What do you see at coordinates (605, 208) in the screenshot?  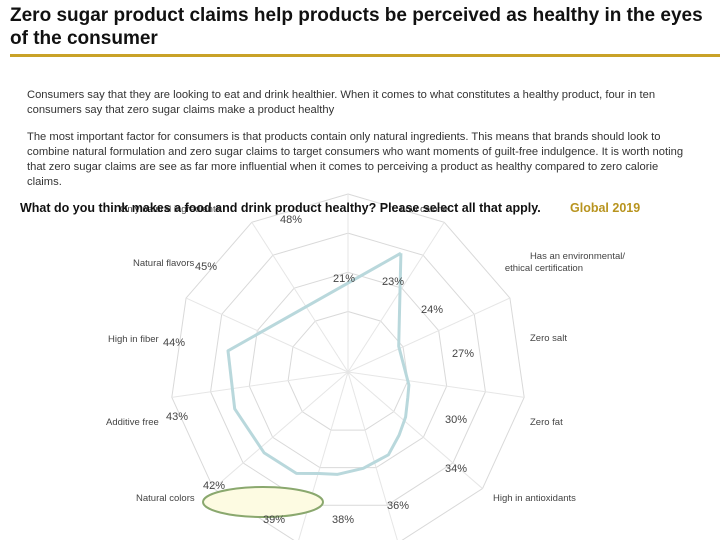 I see `chart-subtitle: Global 2019` at bounding box center [605, 208].